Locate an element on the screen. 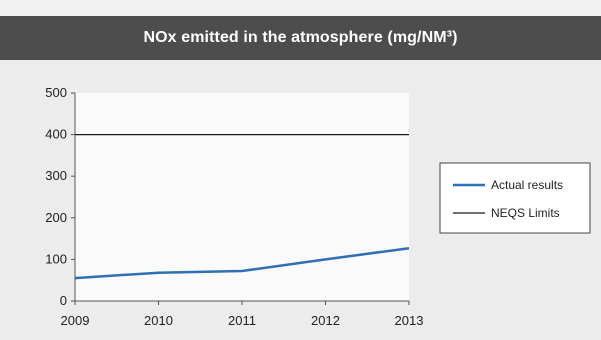  y-tick-label: 100 is located at coordinates (56, 258).